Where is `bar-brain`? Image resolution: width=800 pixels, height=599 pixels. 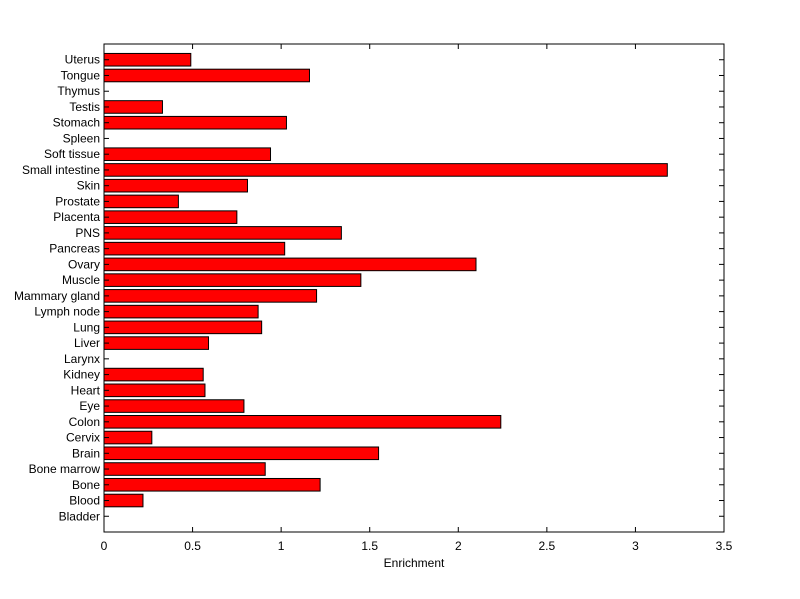 bar-brain is located at coordinates (241, 453).